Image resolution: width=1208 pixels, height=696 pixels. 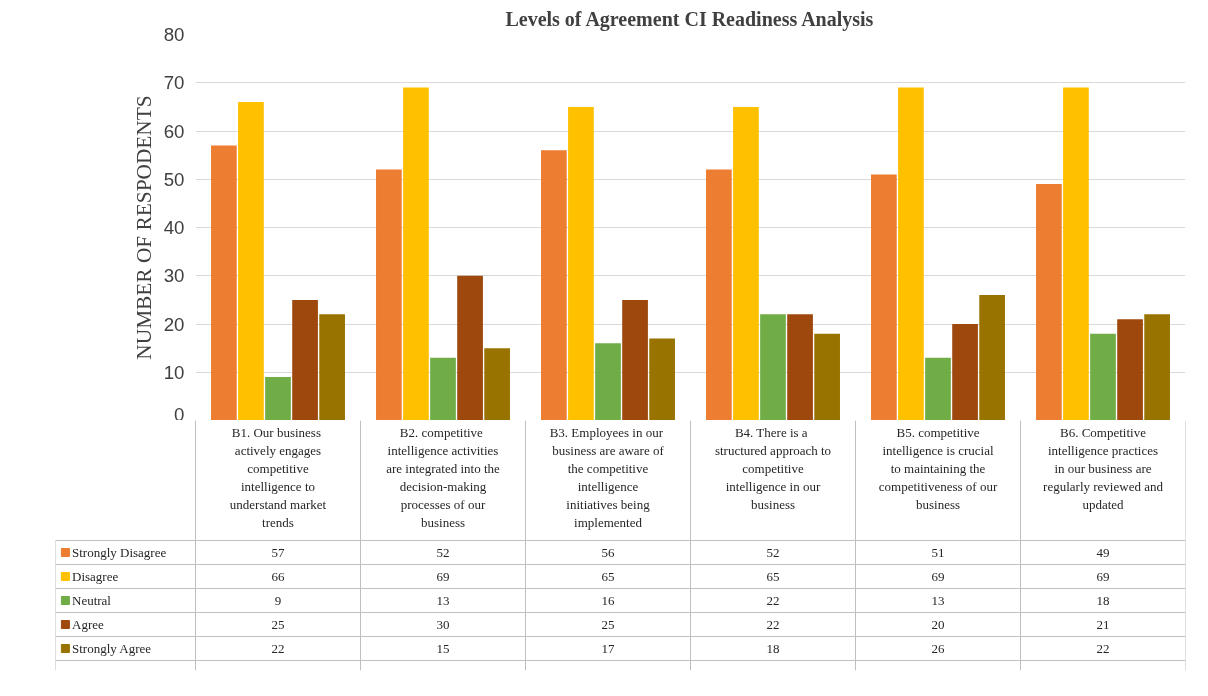 I want to click on data-label: 17, so click(x=608, y=648).